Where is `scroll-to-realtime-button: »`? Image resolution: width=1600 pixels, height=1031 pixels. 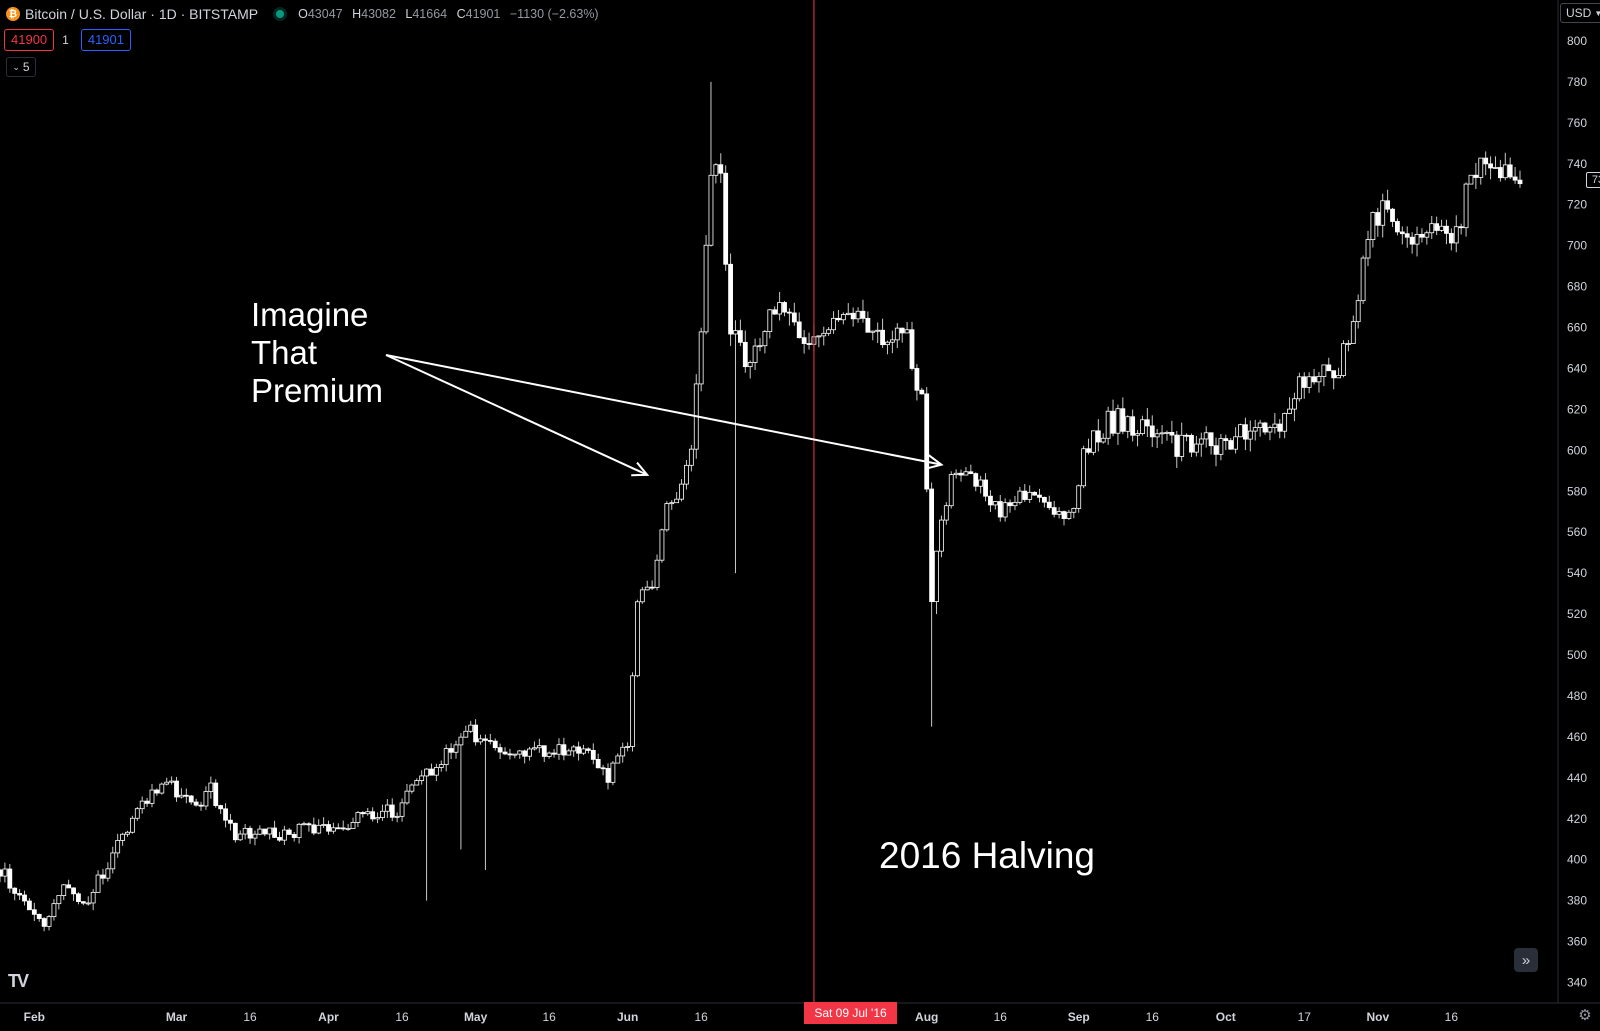 scroll-to-realtime-button: » is located at coordinates (1526, 960).